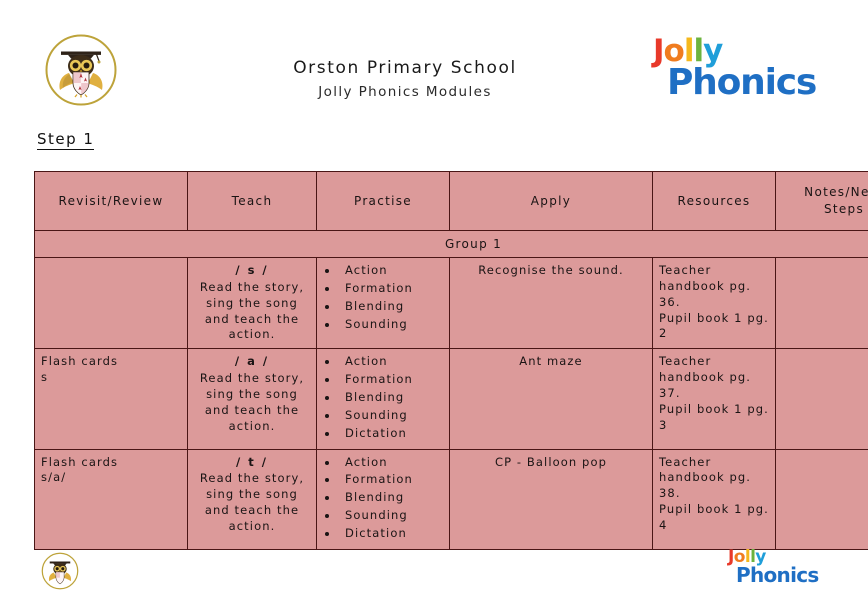  Describe the element at coordinates (111, 303) in the screenshot. I see `cell-revisit` at that location.